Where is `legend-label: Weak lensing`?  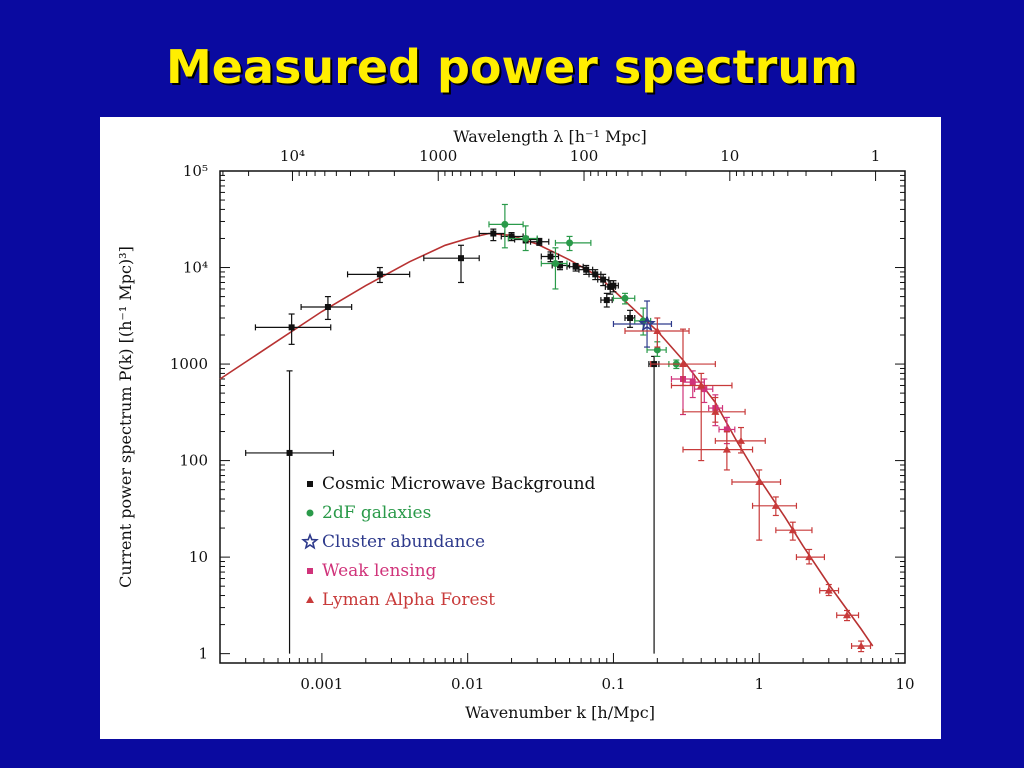 legend-label: Weak lensing is located at coordinates (379, 571).